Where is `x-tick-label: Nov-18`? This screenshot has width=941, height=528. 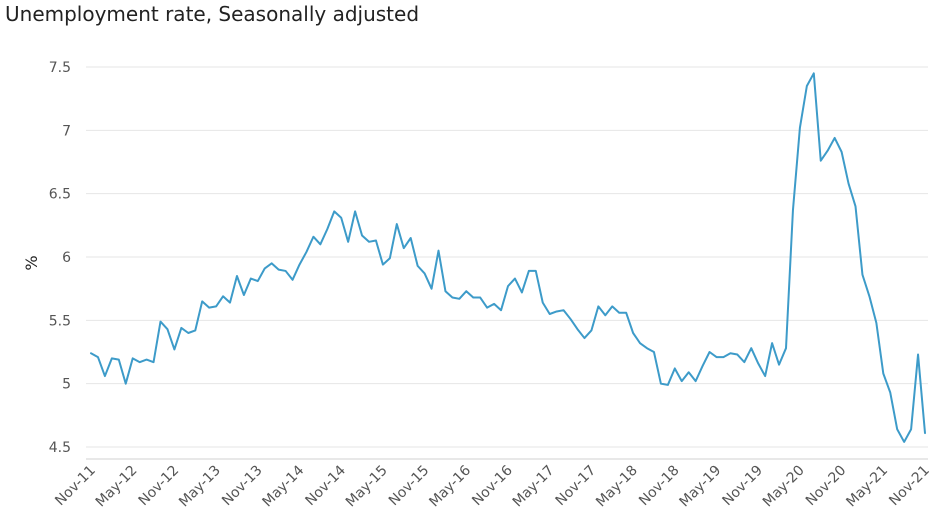 x-tick-label: Nov-18 is located at coordinates (659, 486).